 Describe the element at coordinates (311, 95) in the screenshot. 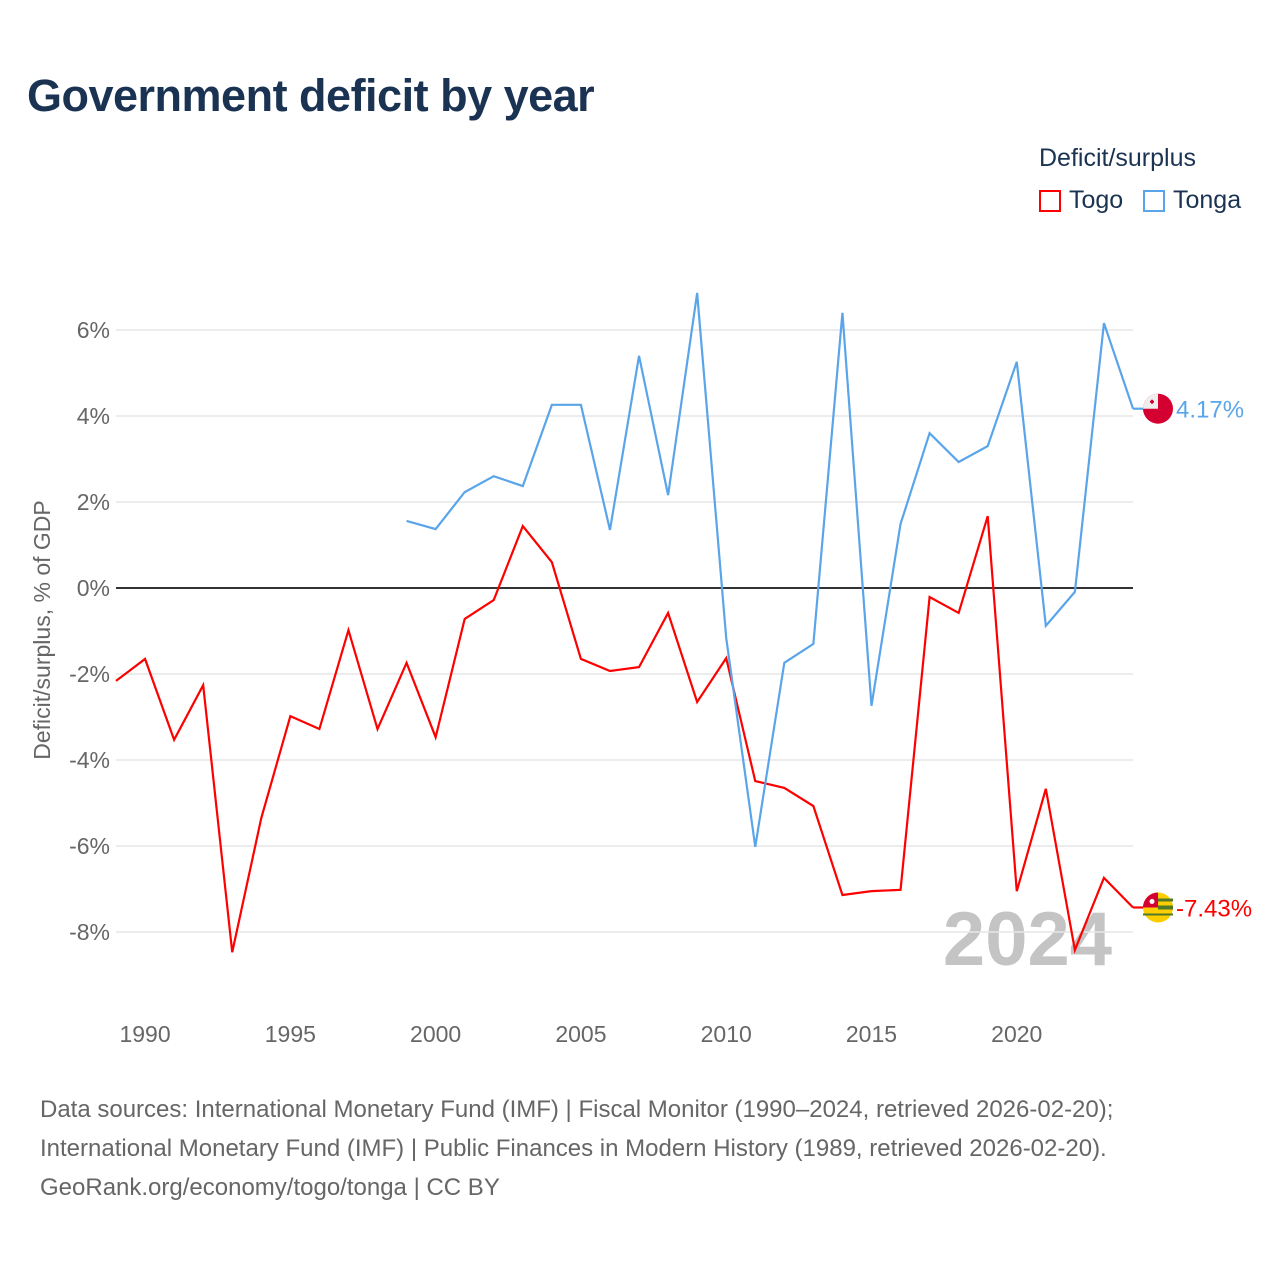

I see `chart-title: Government deficit by year` at that location.